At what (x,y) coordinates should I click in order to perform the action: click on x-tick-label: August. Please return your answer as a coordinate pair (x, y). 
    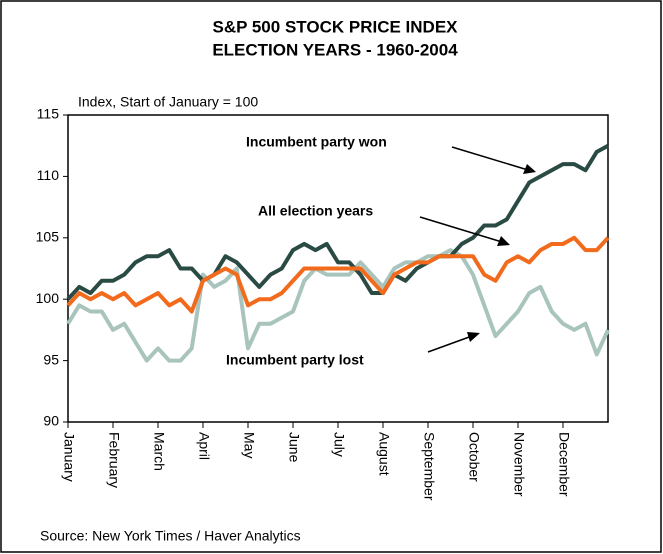
    Looking at the image, I should click on (384, 454).